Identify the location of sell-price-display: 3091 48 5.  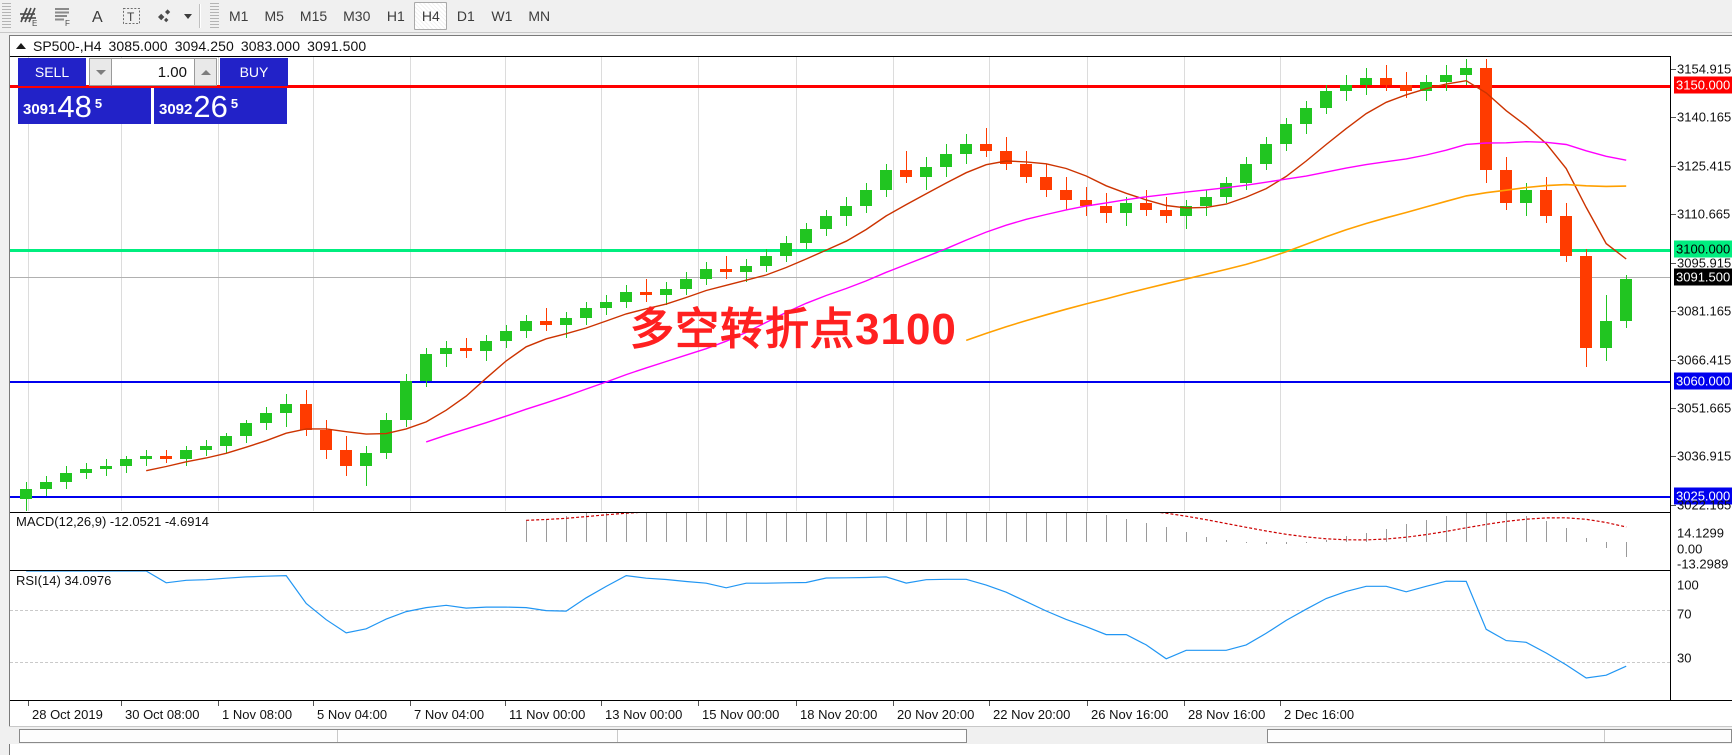
(84, 106).